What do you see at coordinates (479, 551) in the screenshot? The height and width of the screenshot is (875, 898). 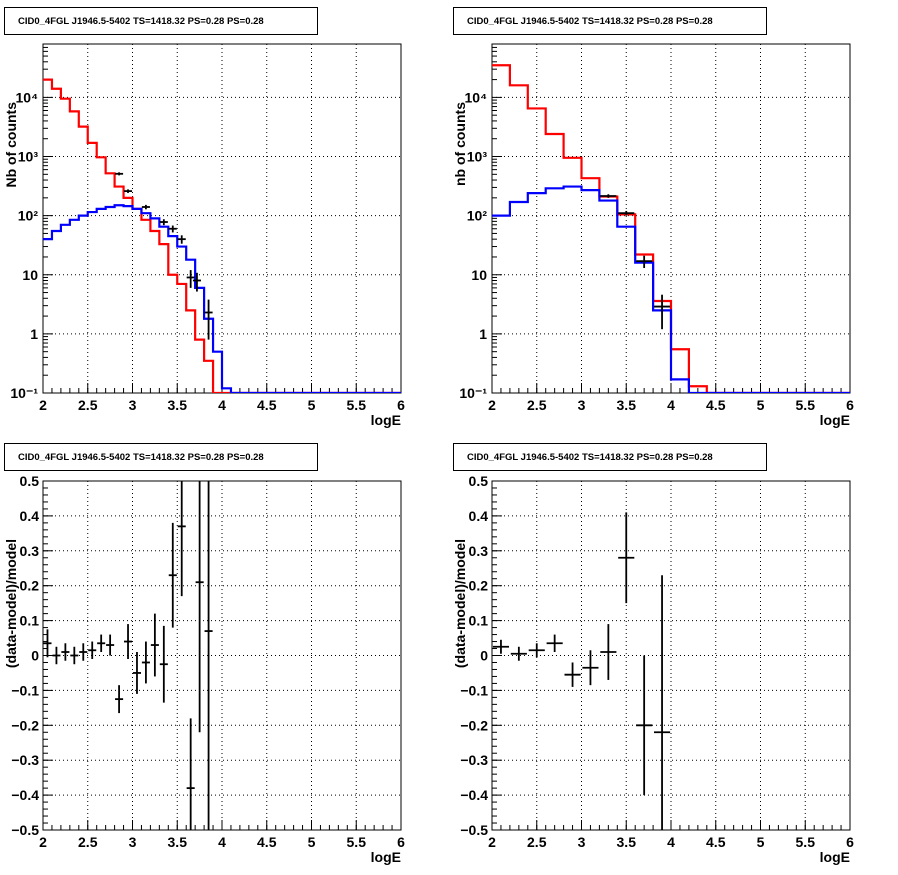 I see `y-tick-label: 0.3` at bounding box center [479, 551].